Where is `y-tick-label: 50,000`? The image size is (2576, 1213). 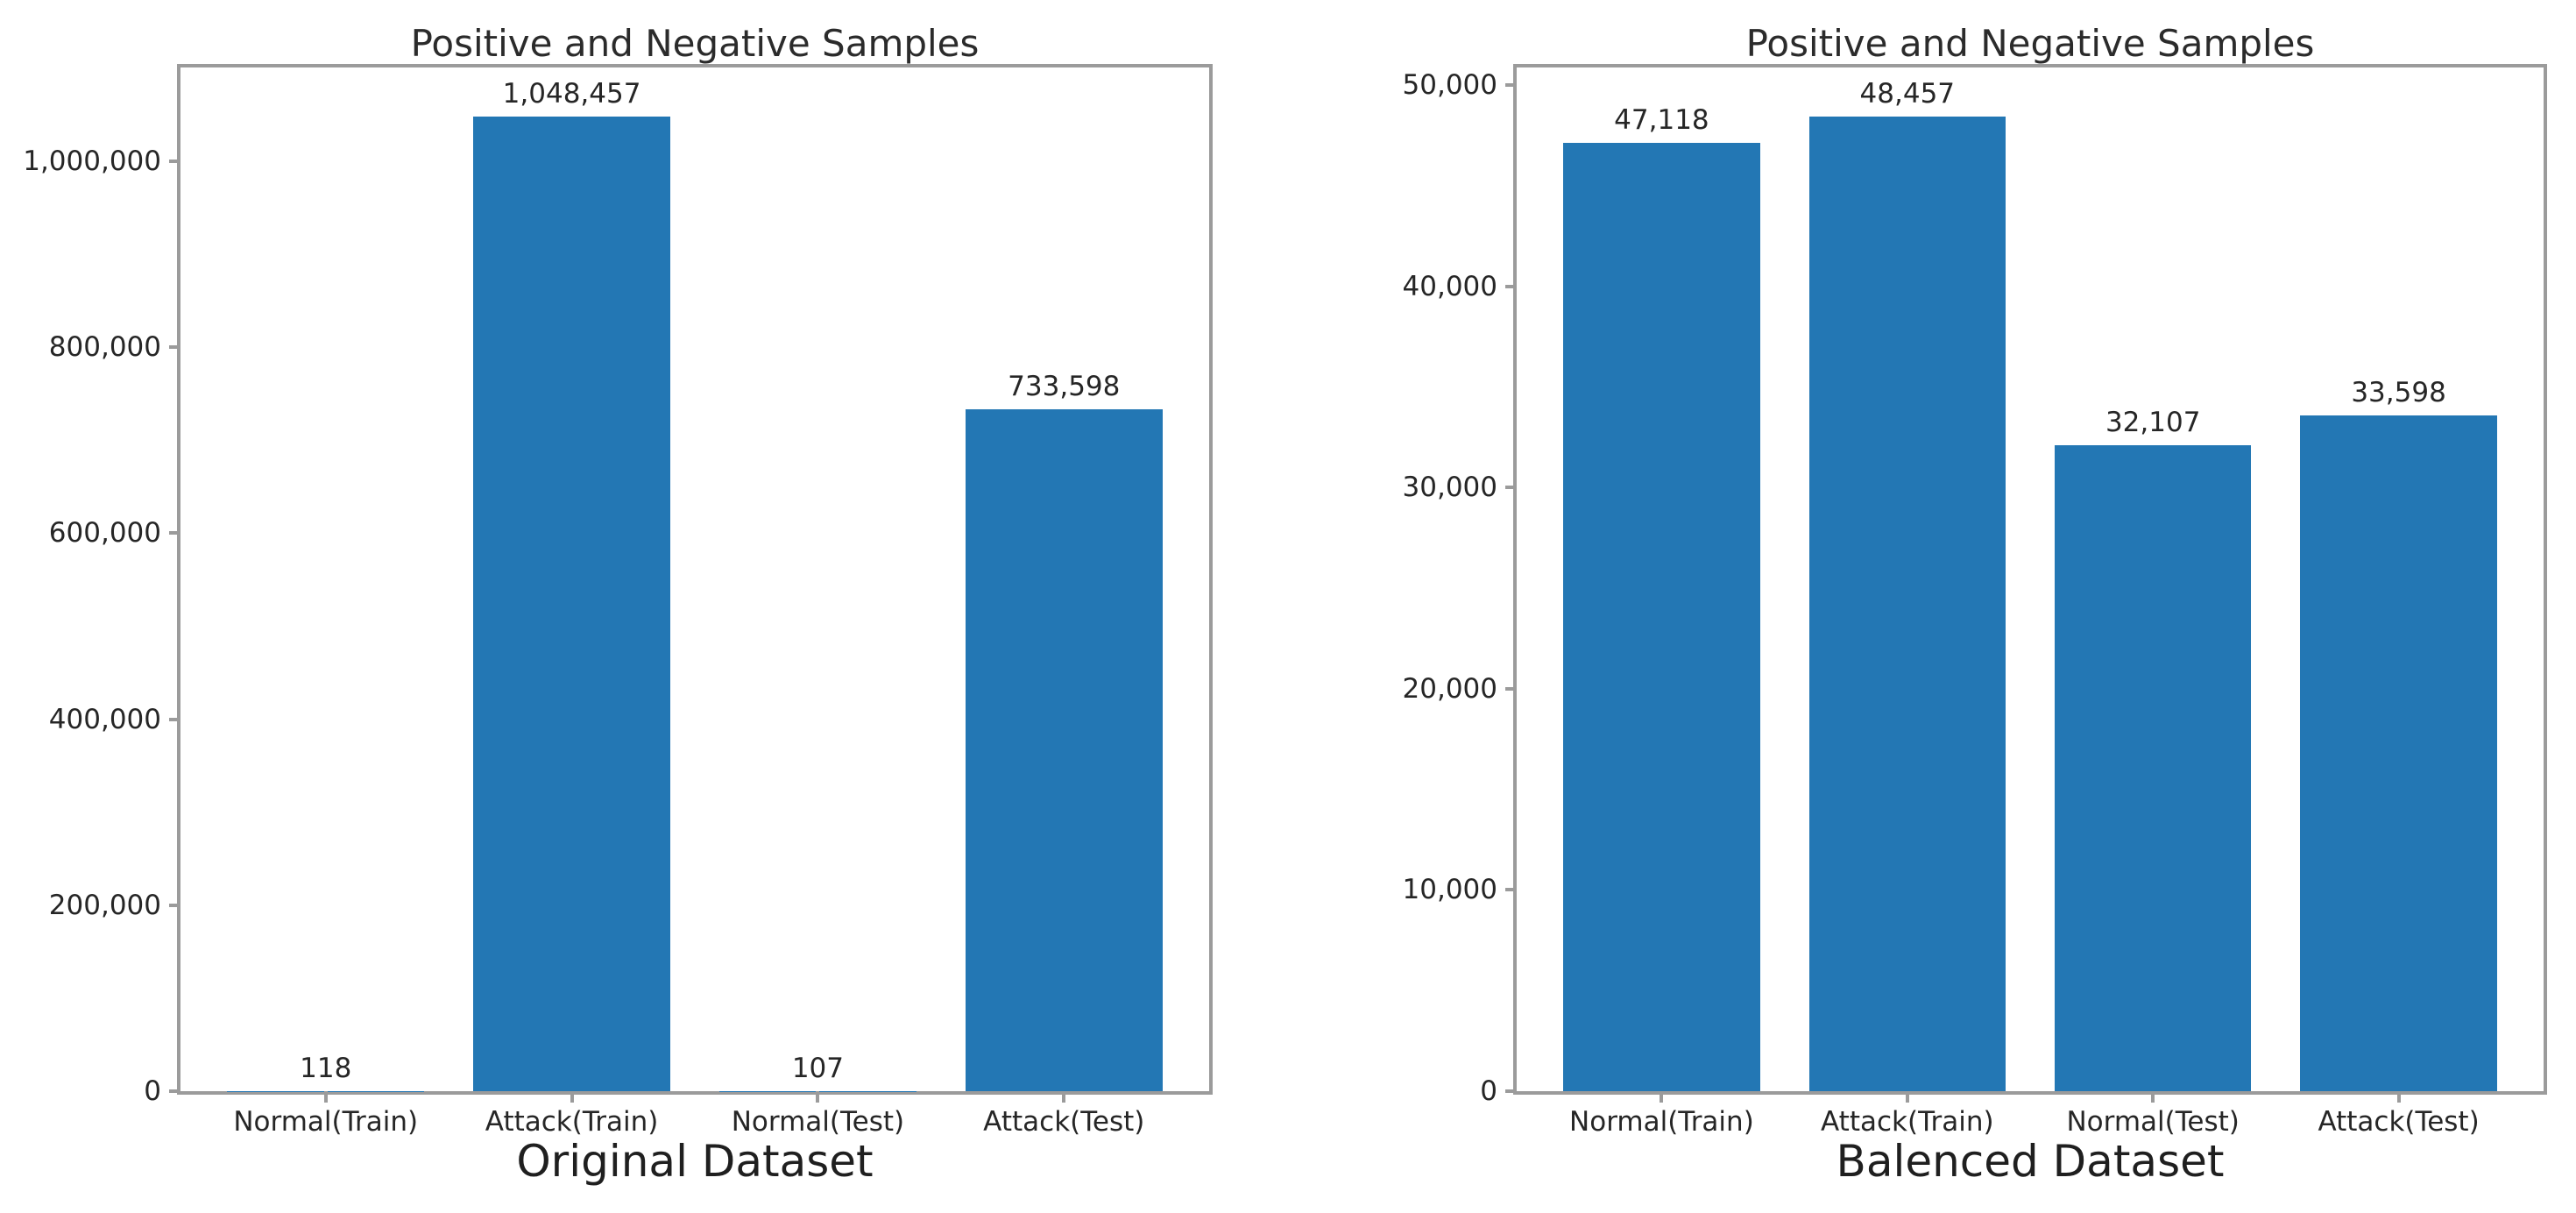
y-tick-label: 50,000 is located at coordinates (1449, 85).